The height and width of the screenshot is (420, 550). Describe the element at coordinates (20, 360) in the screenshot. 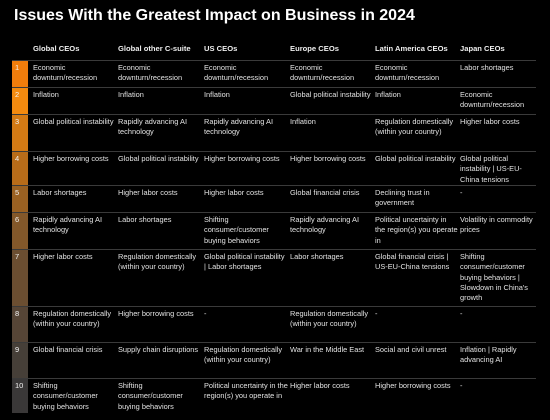

I see `rank-strip: 9` at that location.